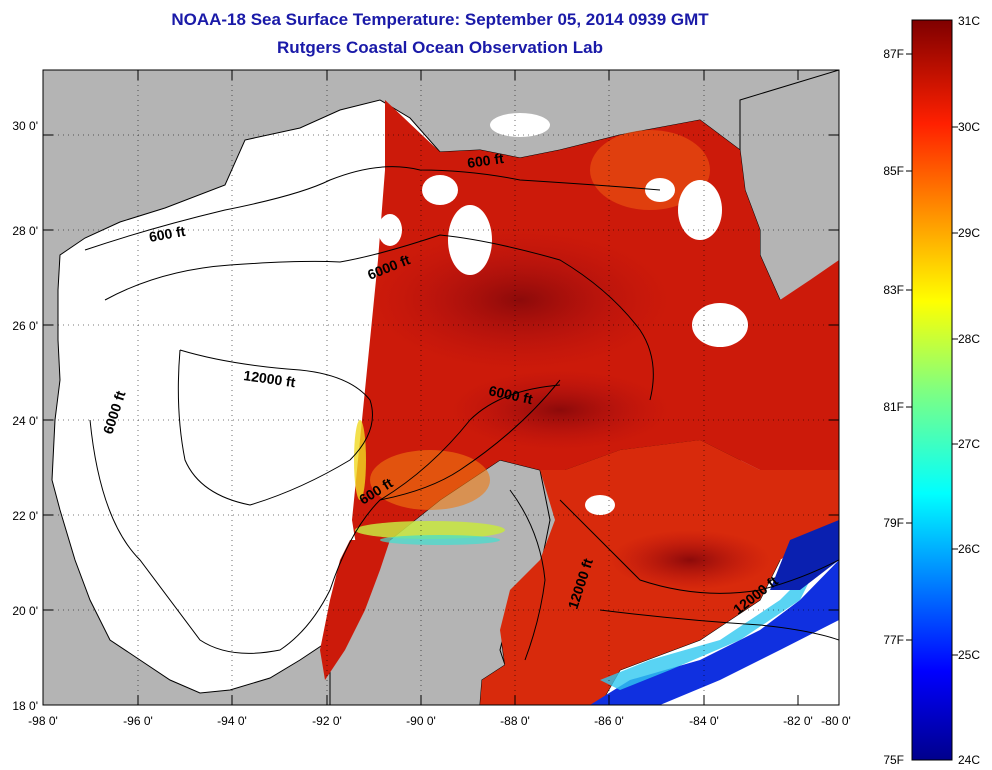 The image size is (992, 770). What do you see at coordinates (430, 530) in the screenshot?
I see `sst-yellow-band` at bounding box center [430, 530].